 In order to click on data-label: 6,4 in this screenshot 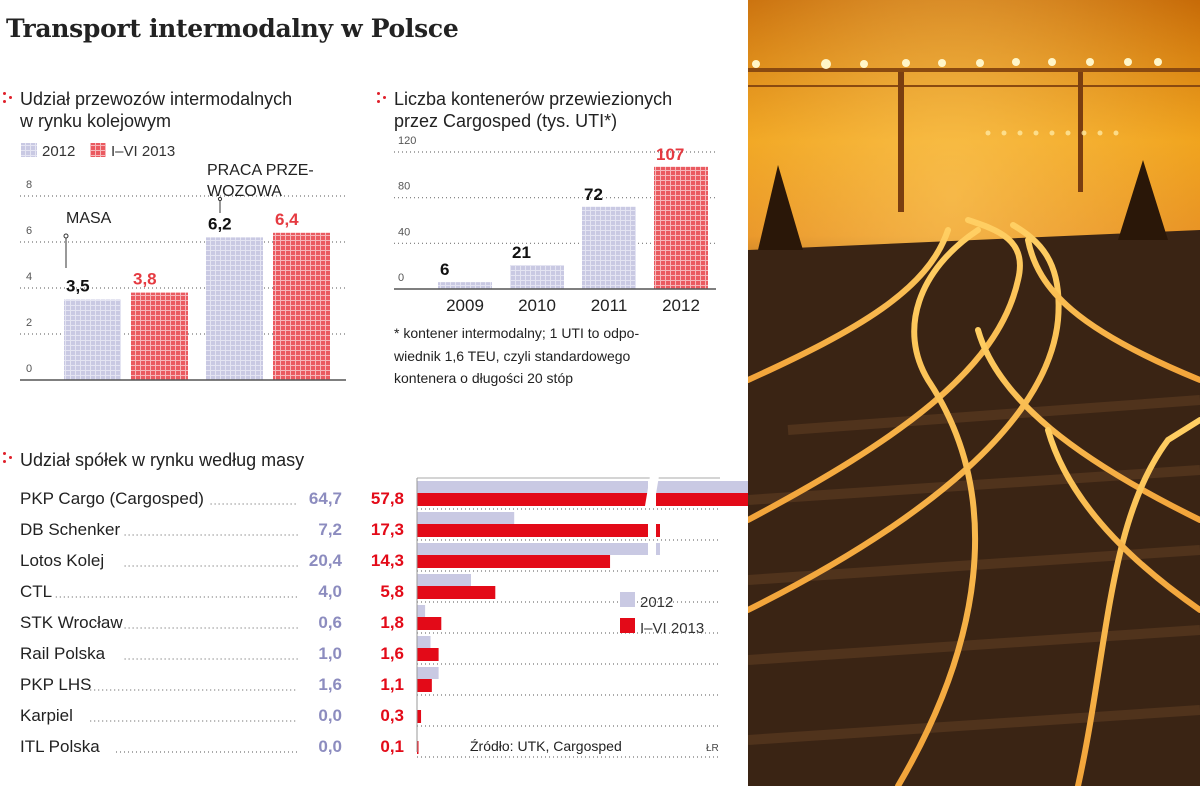, I will do `click(287, 219)`.